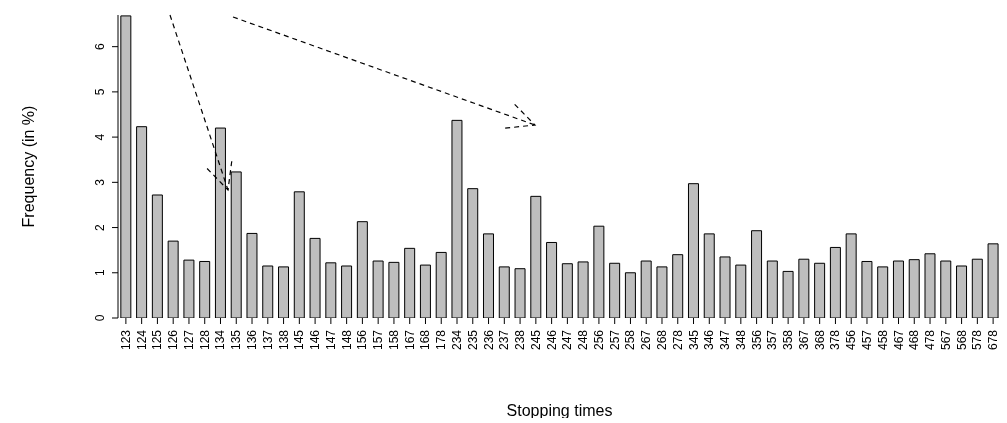  I want to click on x-tick-label: 158, so click(393, 340).